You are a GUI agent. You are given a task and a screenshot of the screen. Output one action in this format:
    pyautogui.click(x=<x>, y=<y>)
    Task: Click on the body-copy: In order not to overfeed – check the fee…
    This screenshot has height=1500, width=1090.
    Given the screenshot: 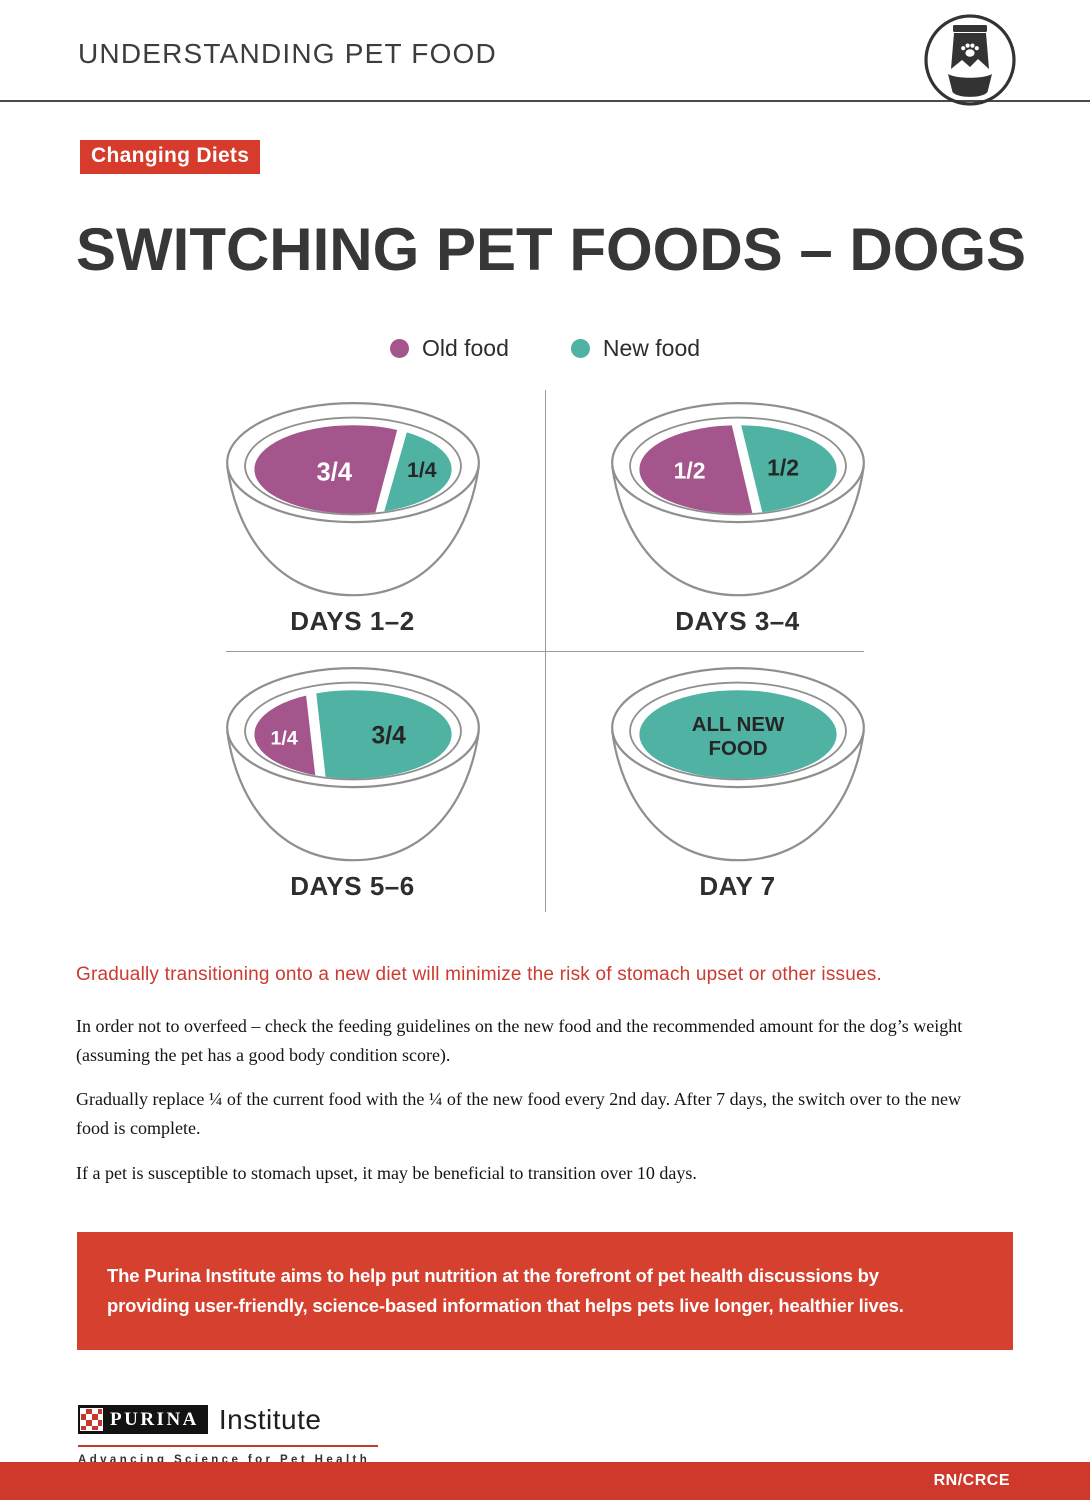 What is the action you would take?
    pyautogui.click(x=532, y=1100)
    